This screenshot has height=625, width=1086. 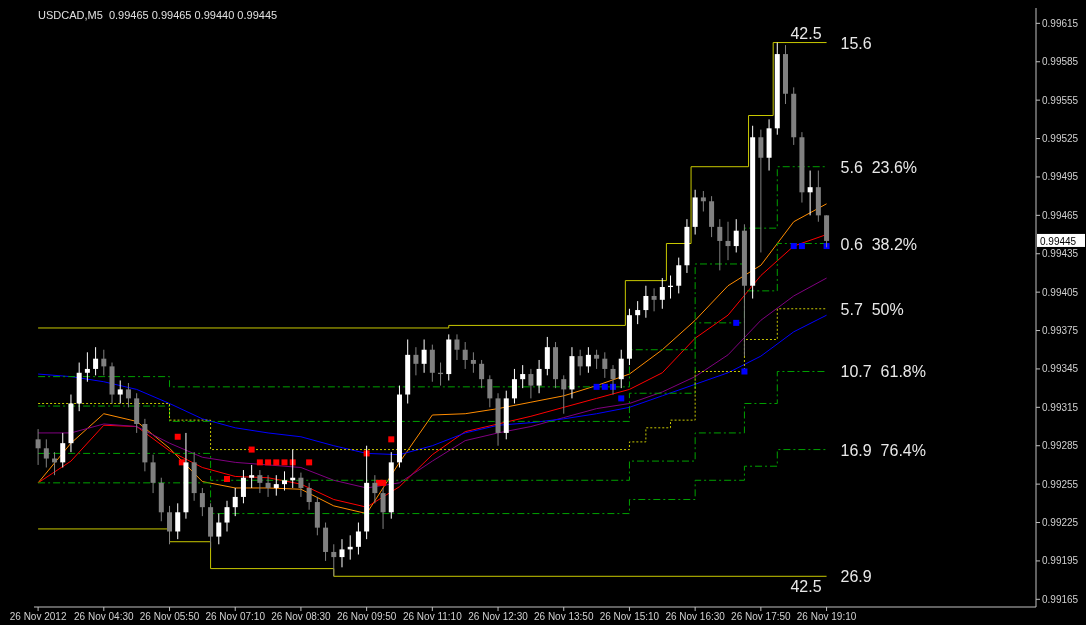 What do you see at coordinates (1060, 100) in the screenshot?
I see `y-tick-label: 0.99555` at bounding box center [1060, 100].